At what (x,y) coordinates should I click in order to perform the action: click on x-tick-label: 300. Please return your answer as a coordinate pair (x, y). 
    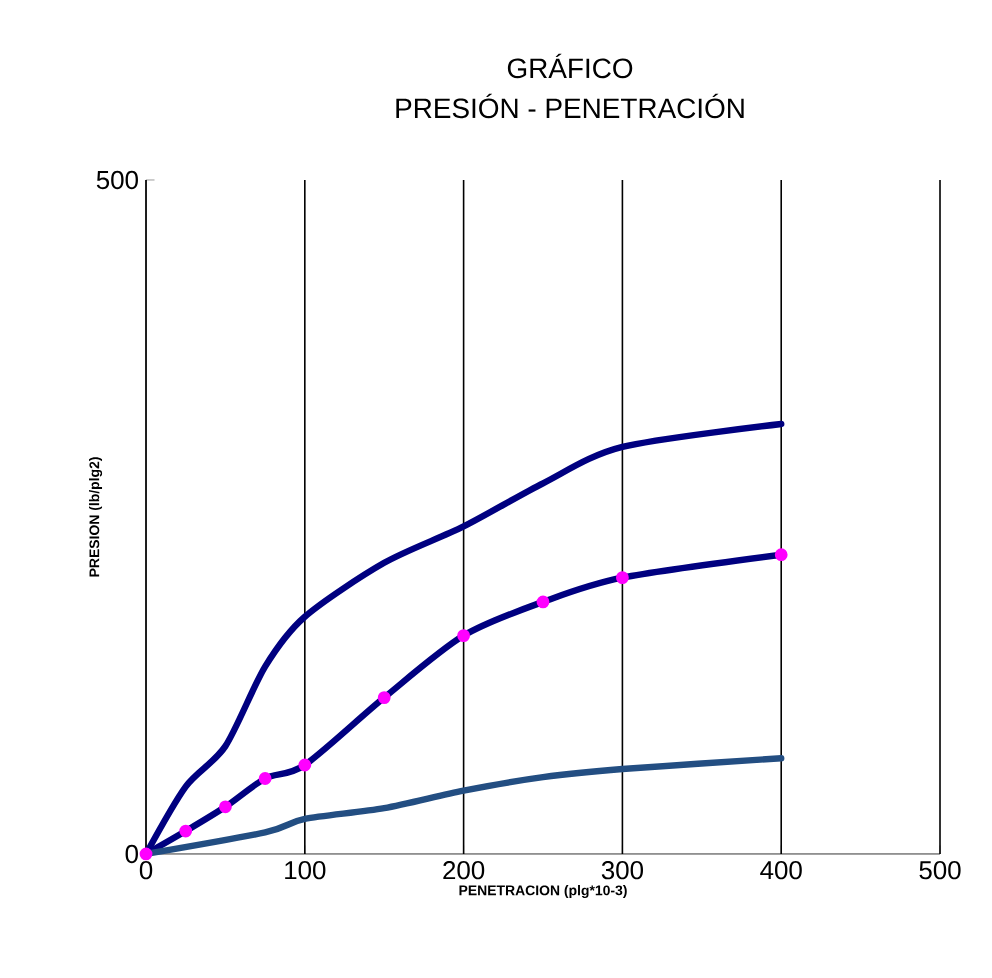
    Looking at the image, I should click on (622, 870).